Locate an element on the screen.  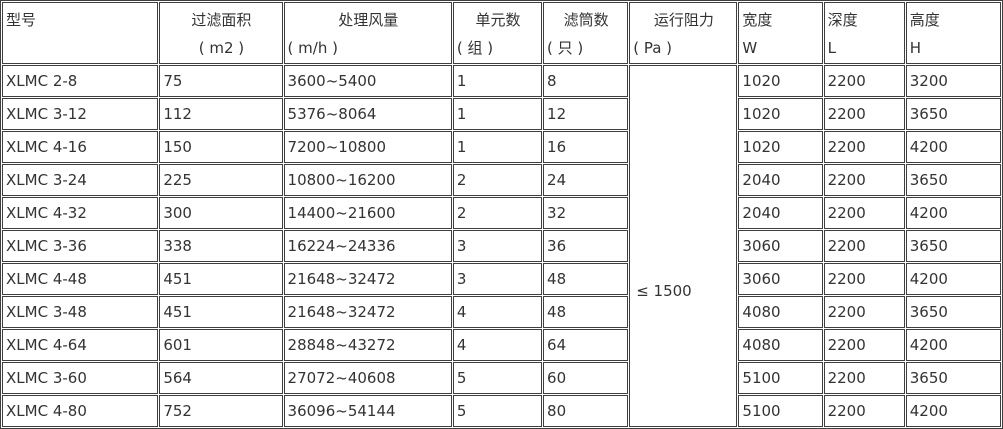
cell-filter-area: 112 is located at coordinates (221, 114).